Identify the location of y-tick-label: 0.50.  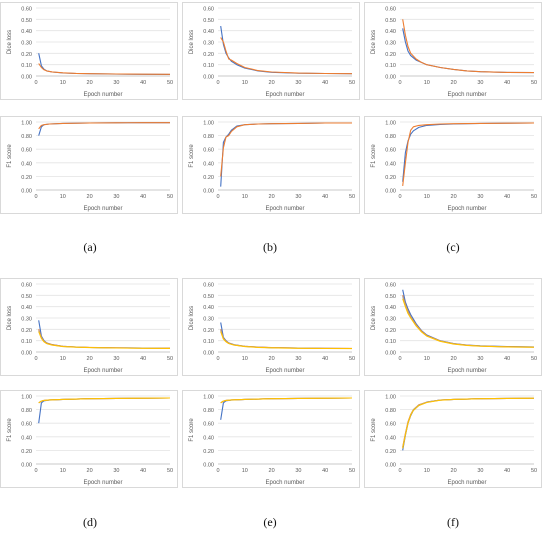
(26, 21).